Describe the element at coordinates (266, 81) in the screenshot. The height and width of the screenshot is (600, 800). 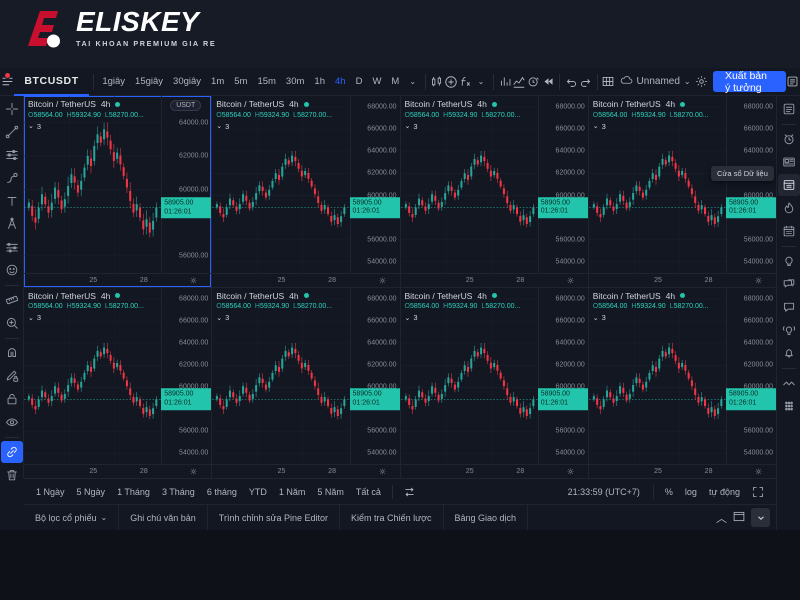
I see `timeframe-15m: 15m` at that location.